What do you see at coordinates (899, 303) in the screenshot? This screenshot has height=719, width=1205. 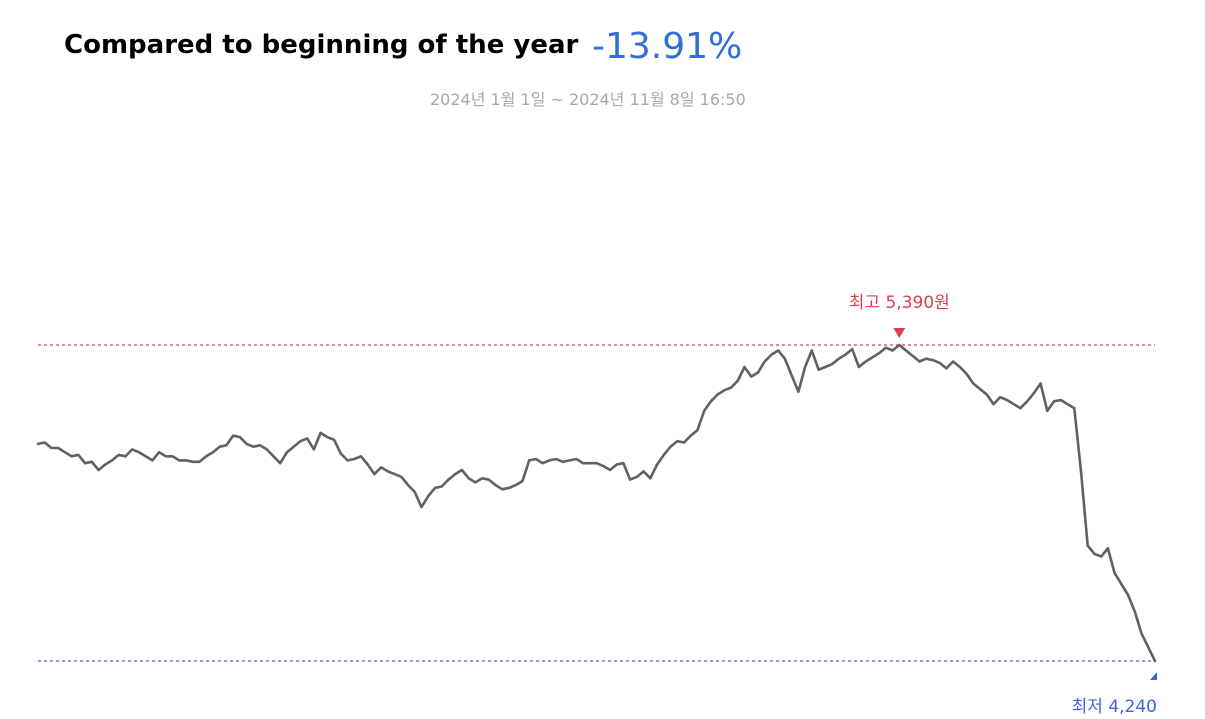 I see `high-label: 최고 5,390원` at bounding box center [899, 303].